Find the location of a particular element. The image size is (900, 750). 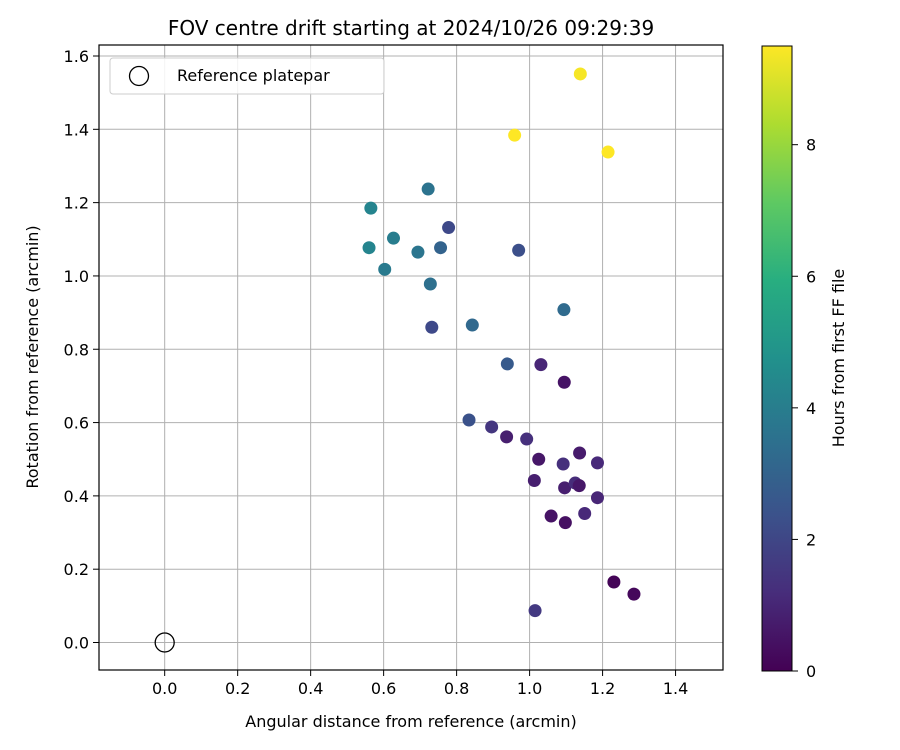

x-axis-label: Angular distance from reference (arcmin) is located at coordinates (410, 721).